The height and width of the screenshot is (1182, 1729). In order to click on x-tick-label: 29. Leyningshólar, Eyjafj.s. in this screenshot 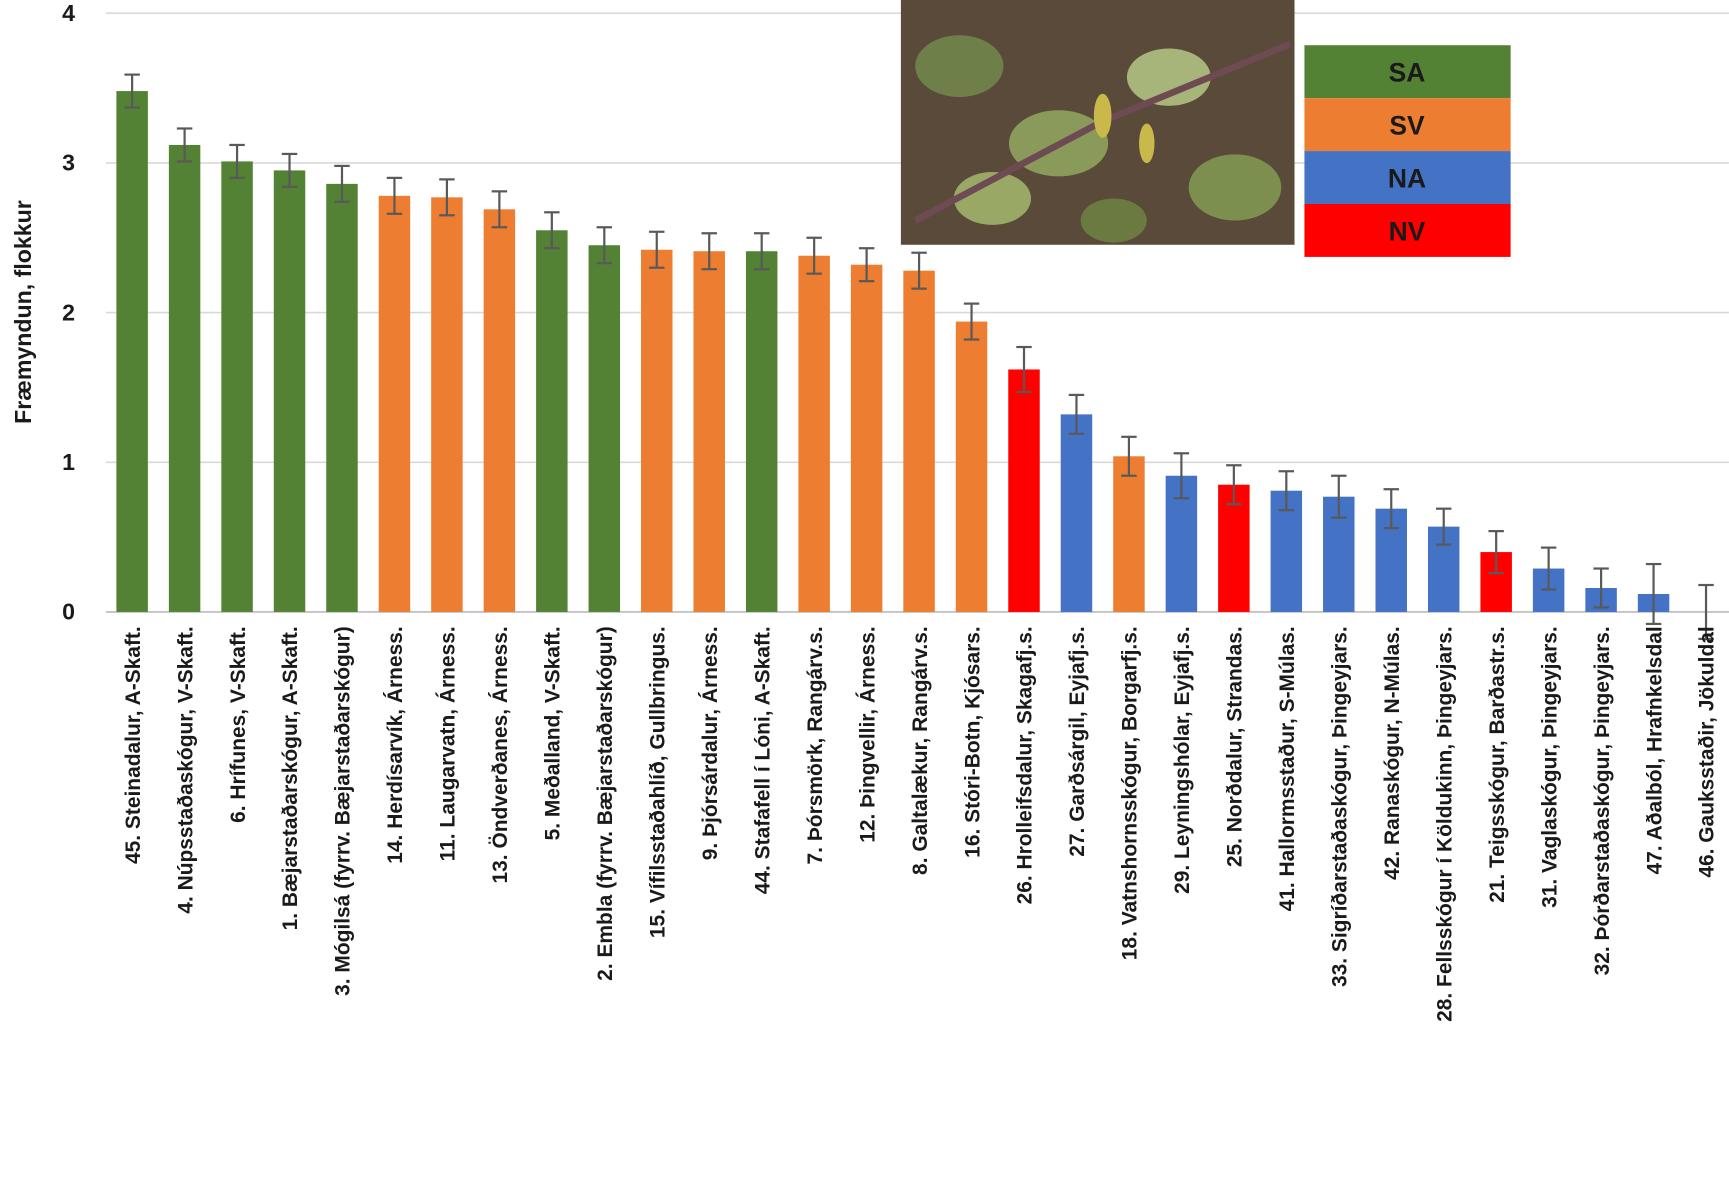, I will do `click(1182, 760)`.